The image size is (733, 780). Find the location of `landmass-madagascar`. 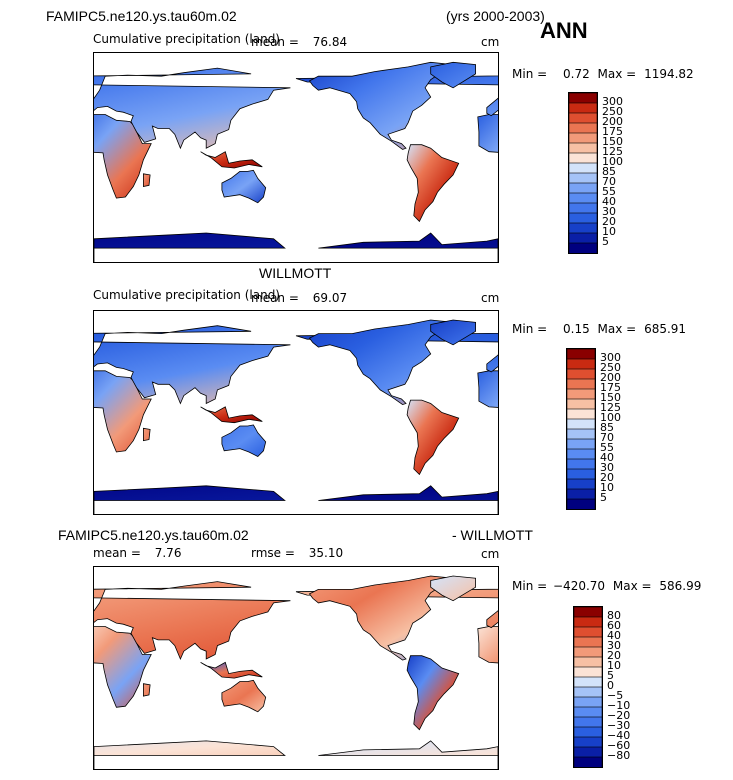

landmass-madagascar is located at coordinates (147, 434).